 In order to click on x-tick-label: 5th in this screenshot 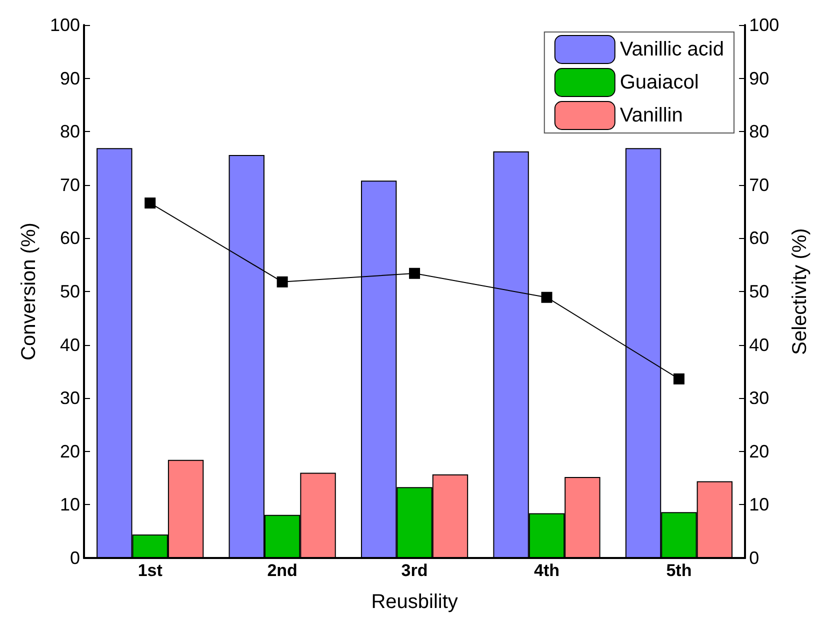, I will do `click(679, 570)`.